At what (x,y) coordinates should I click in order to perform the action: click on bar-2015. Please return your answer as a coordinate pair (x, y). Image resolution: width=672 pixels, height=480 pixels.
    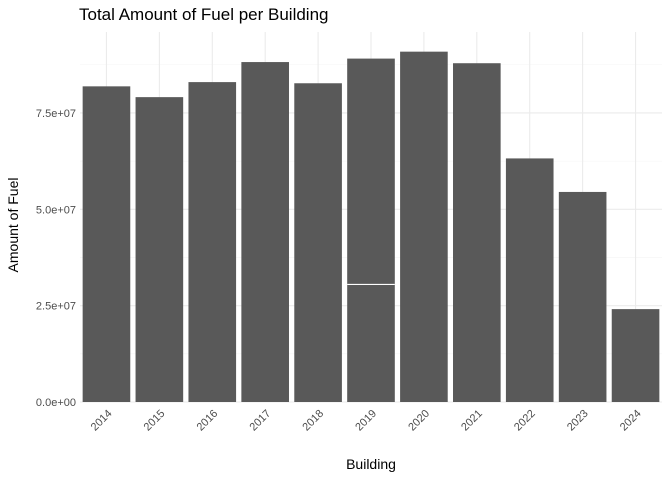
    Looking at the image, I should click on (159, 250).